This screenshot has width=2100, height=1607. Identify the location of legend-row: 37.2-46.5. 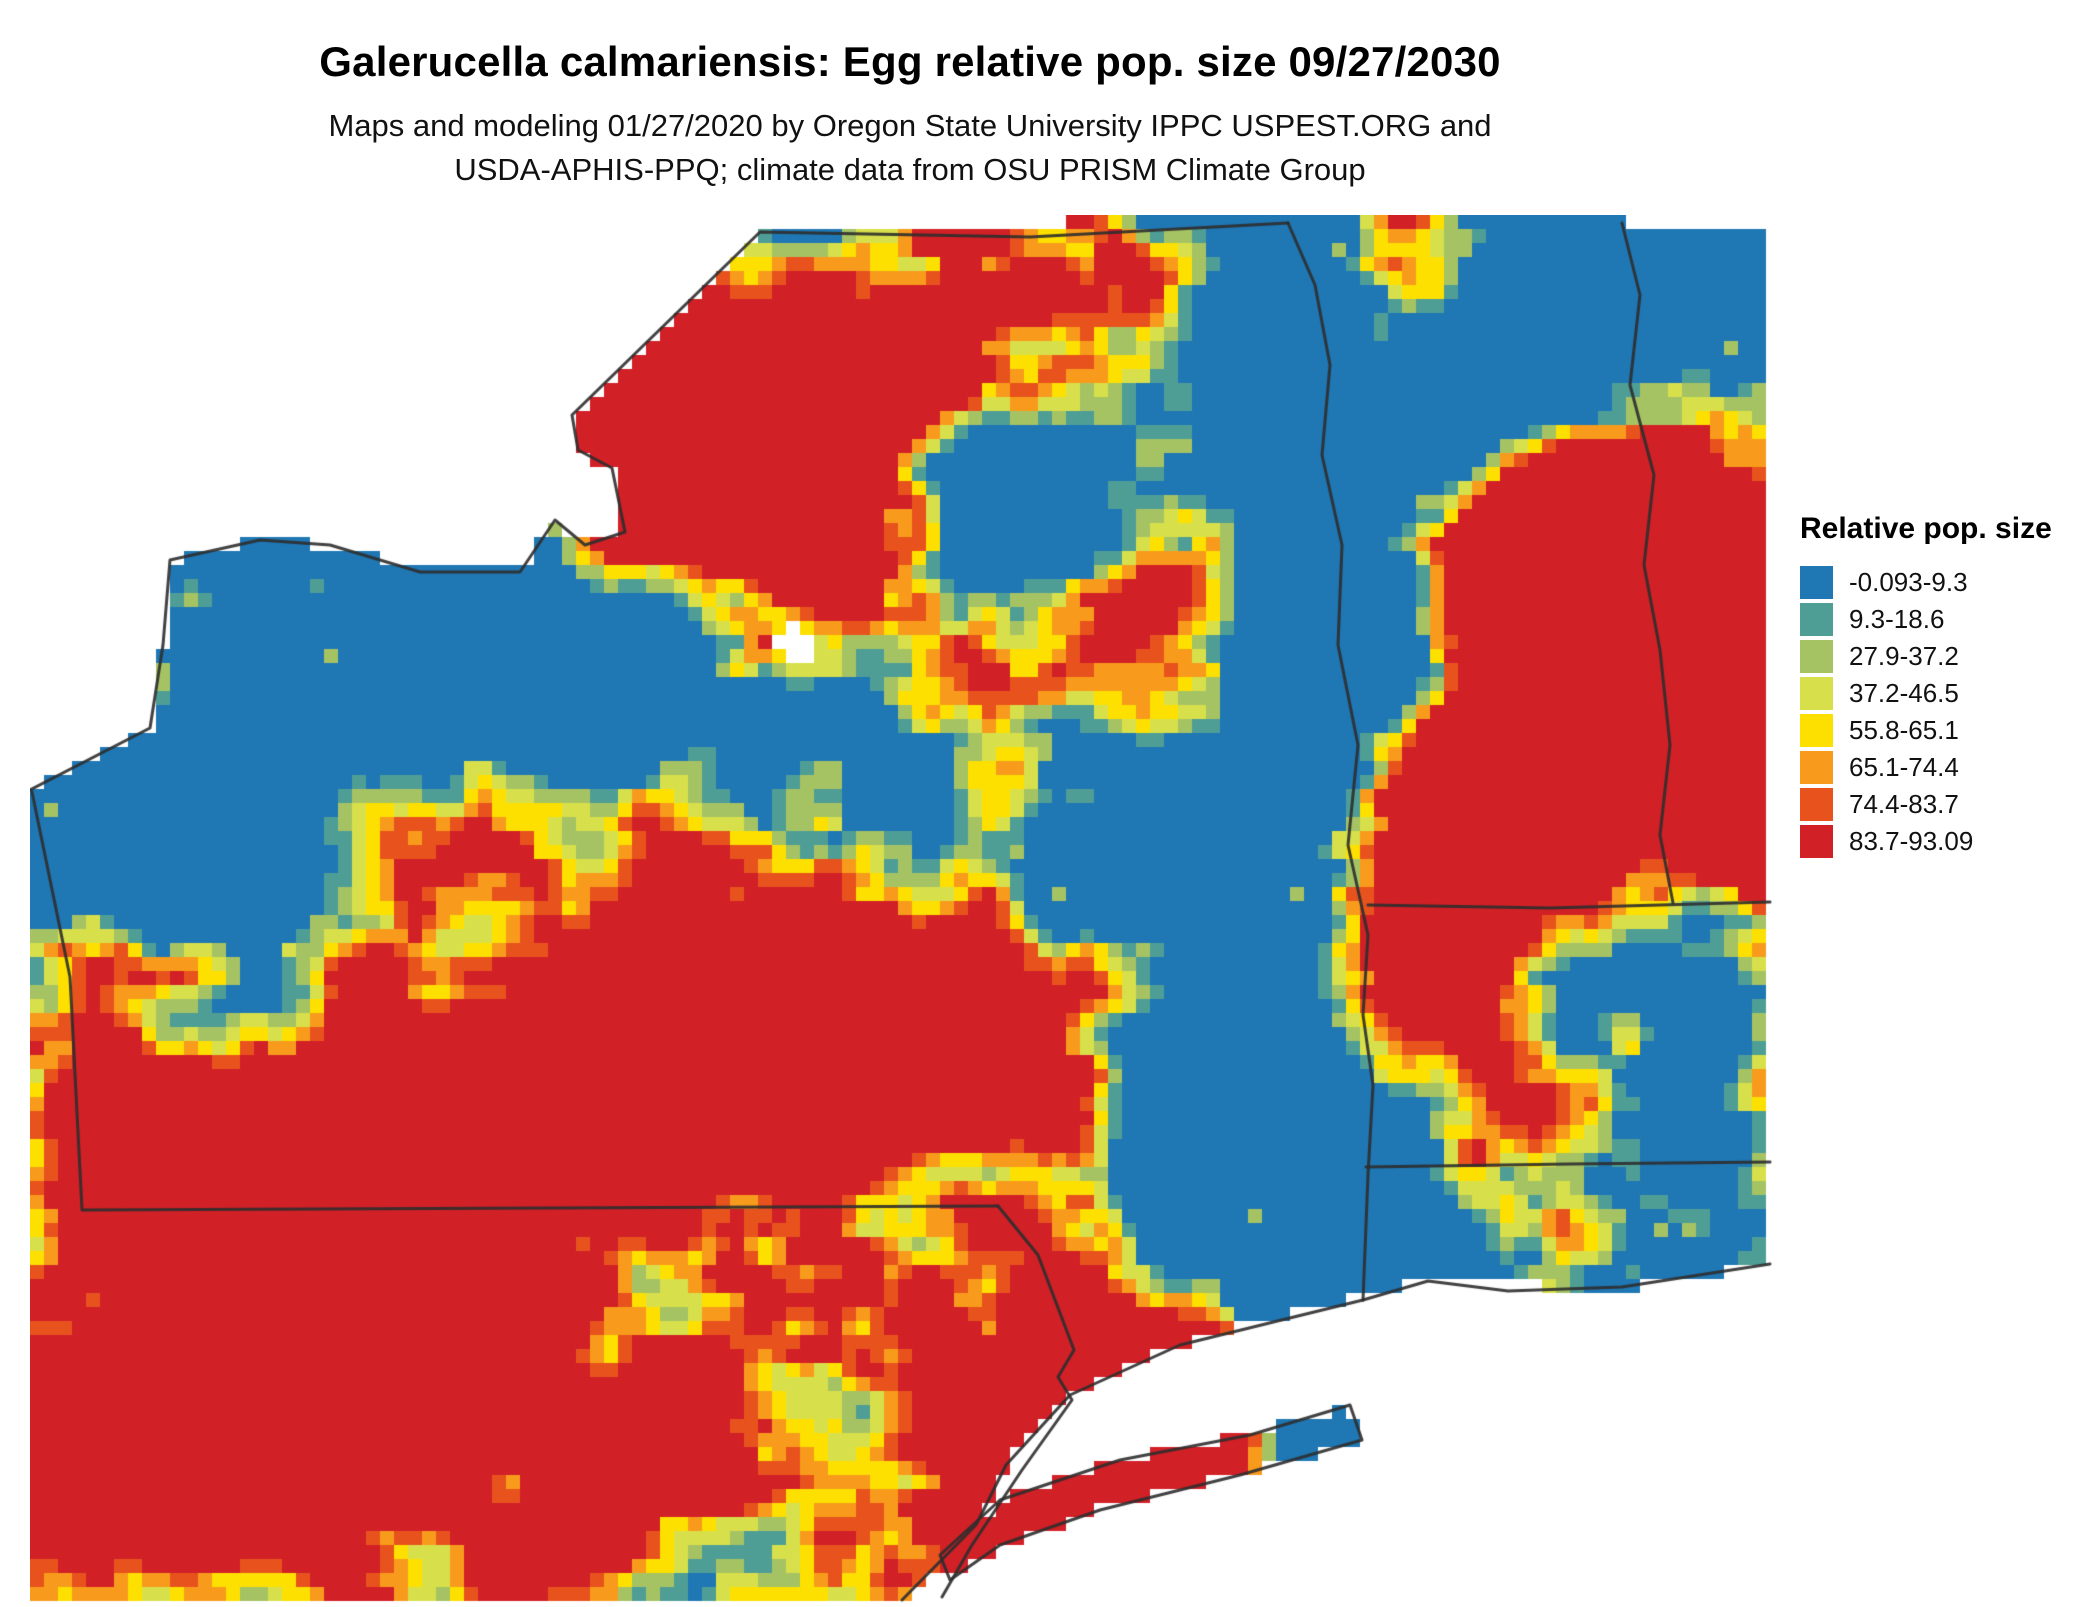
(1950, 693).